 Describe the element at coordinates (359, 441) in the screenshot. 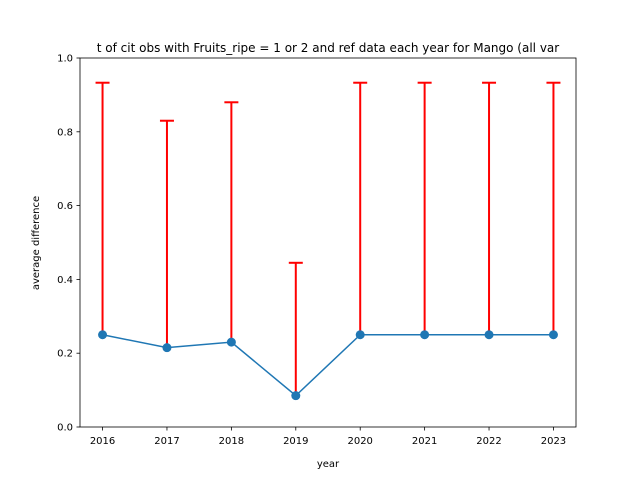

I see `x-tick-label: 2020` at that location.